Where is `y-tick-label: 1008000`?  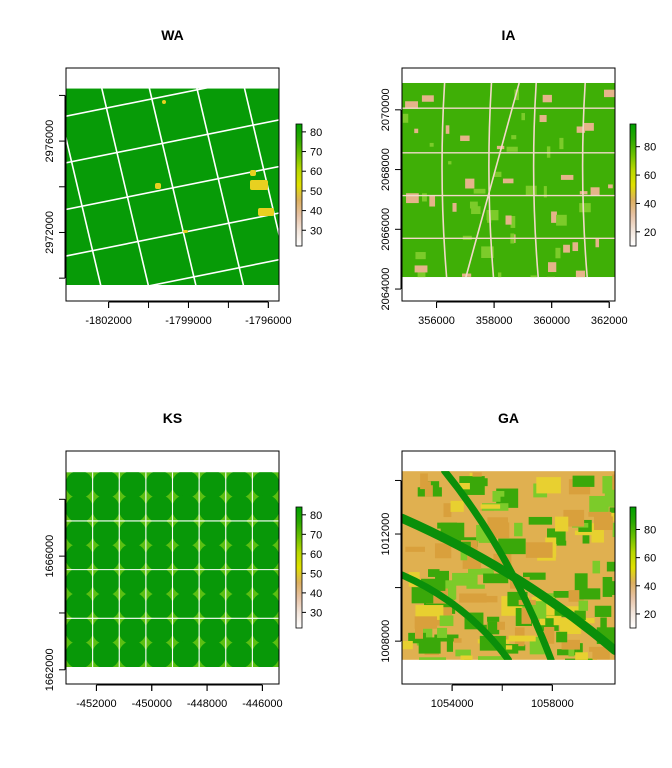
y-tick-label: 1008000 is located at coordinates (386, 641).